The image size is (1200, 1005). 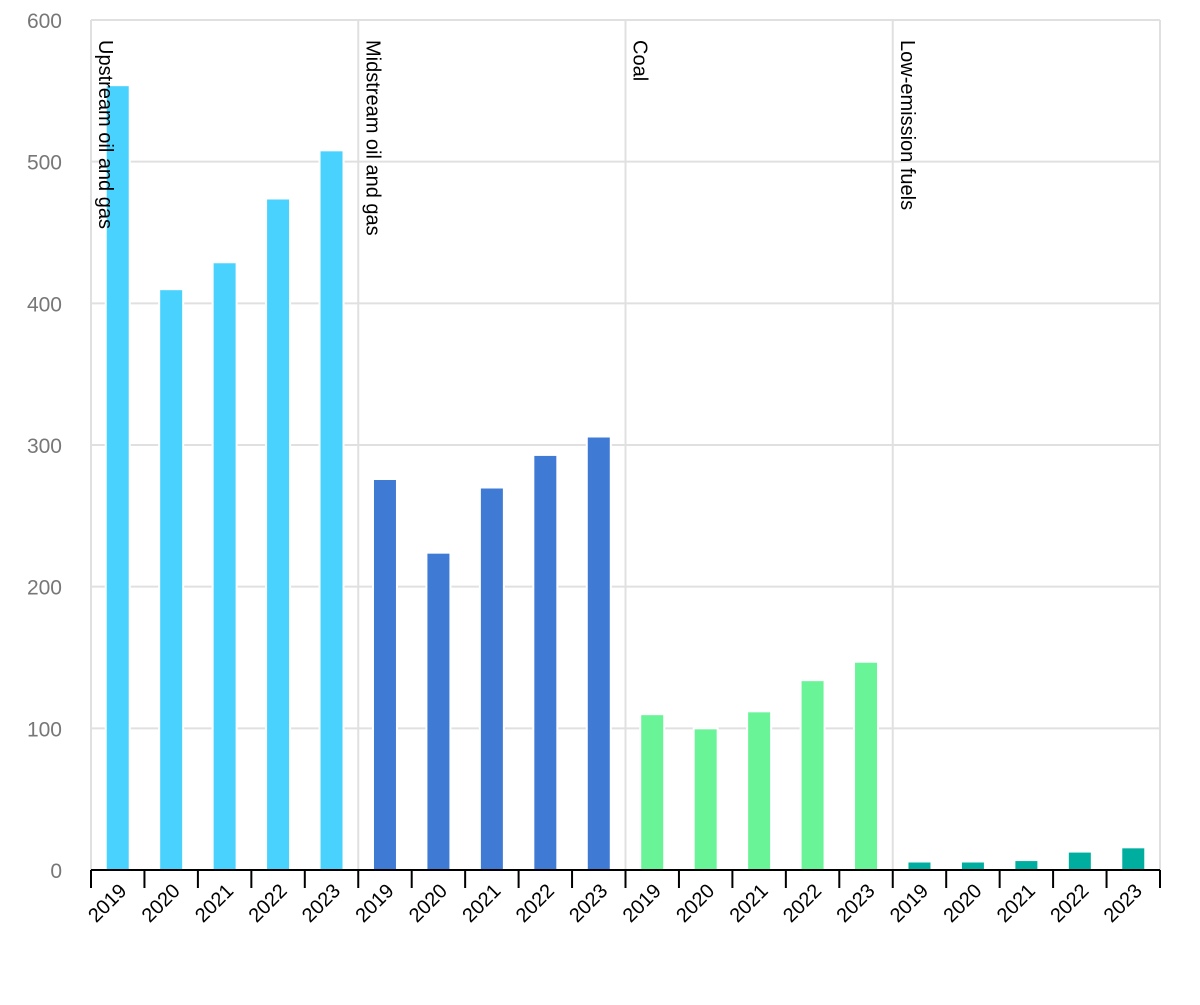 What do you see at coordinates (44, 304) in the screenshot?
I see `y-tick-label: 400` at bounding box center [44, 304].